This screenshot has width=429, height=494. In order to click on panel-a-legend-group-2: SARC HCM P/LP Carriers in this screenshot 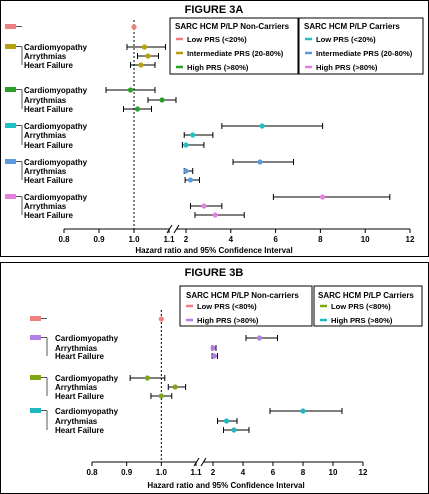, I will do `click(361, 46)`.